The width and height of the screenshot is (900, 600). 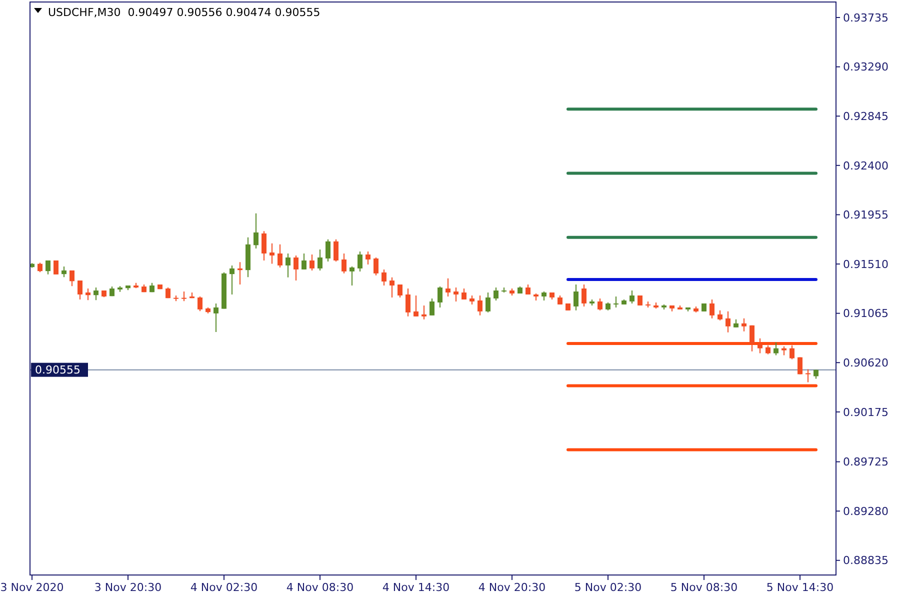 What do you see at coordinates (865, 561) in the screenshot?
I see `y-tick-label: 0.88835` at bounding box center [865, 561].